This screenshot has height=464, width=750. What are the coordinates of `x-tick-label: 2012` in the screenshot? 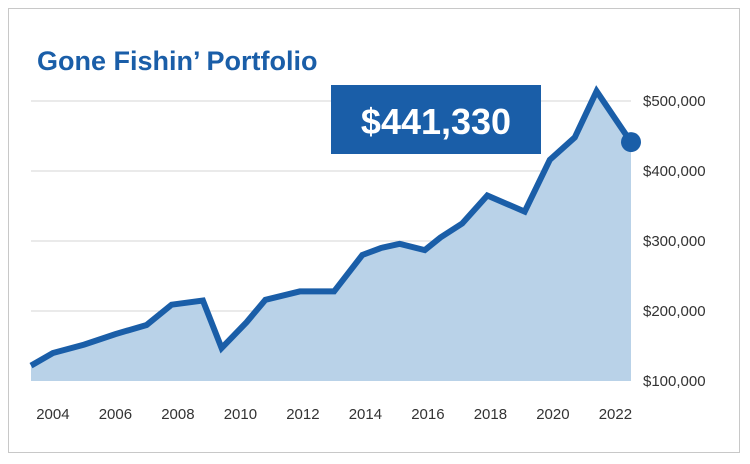 It's located at (302, 414).